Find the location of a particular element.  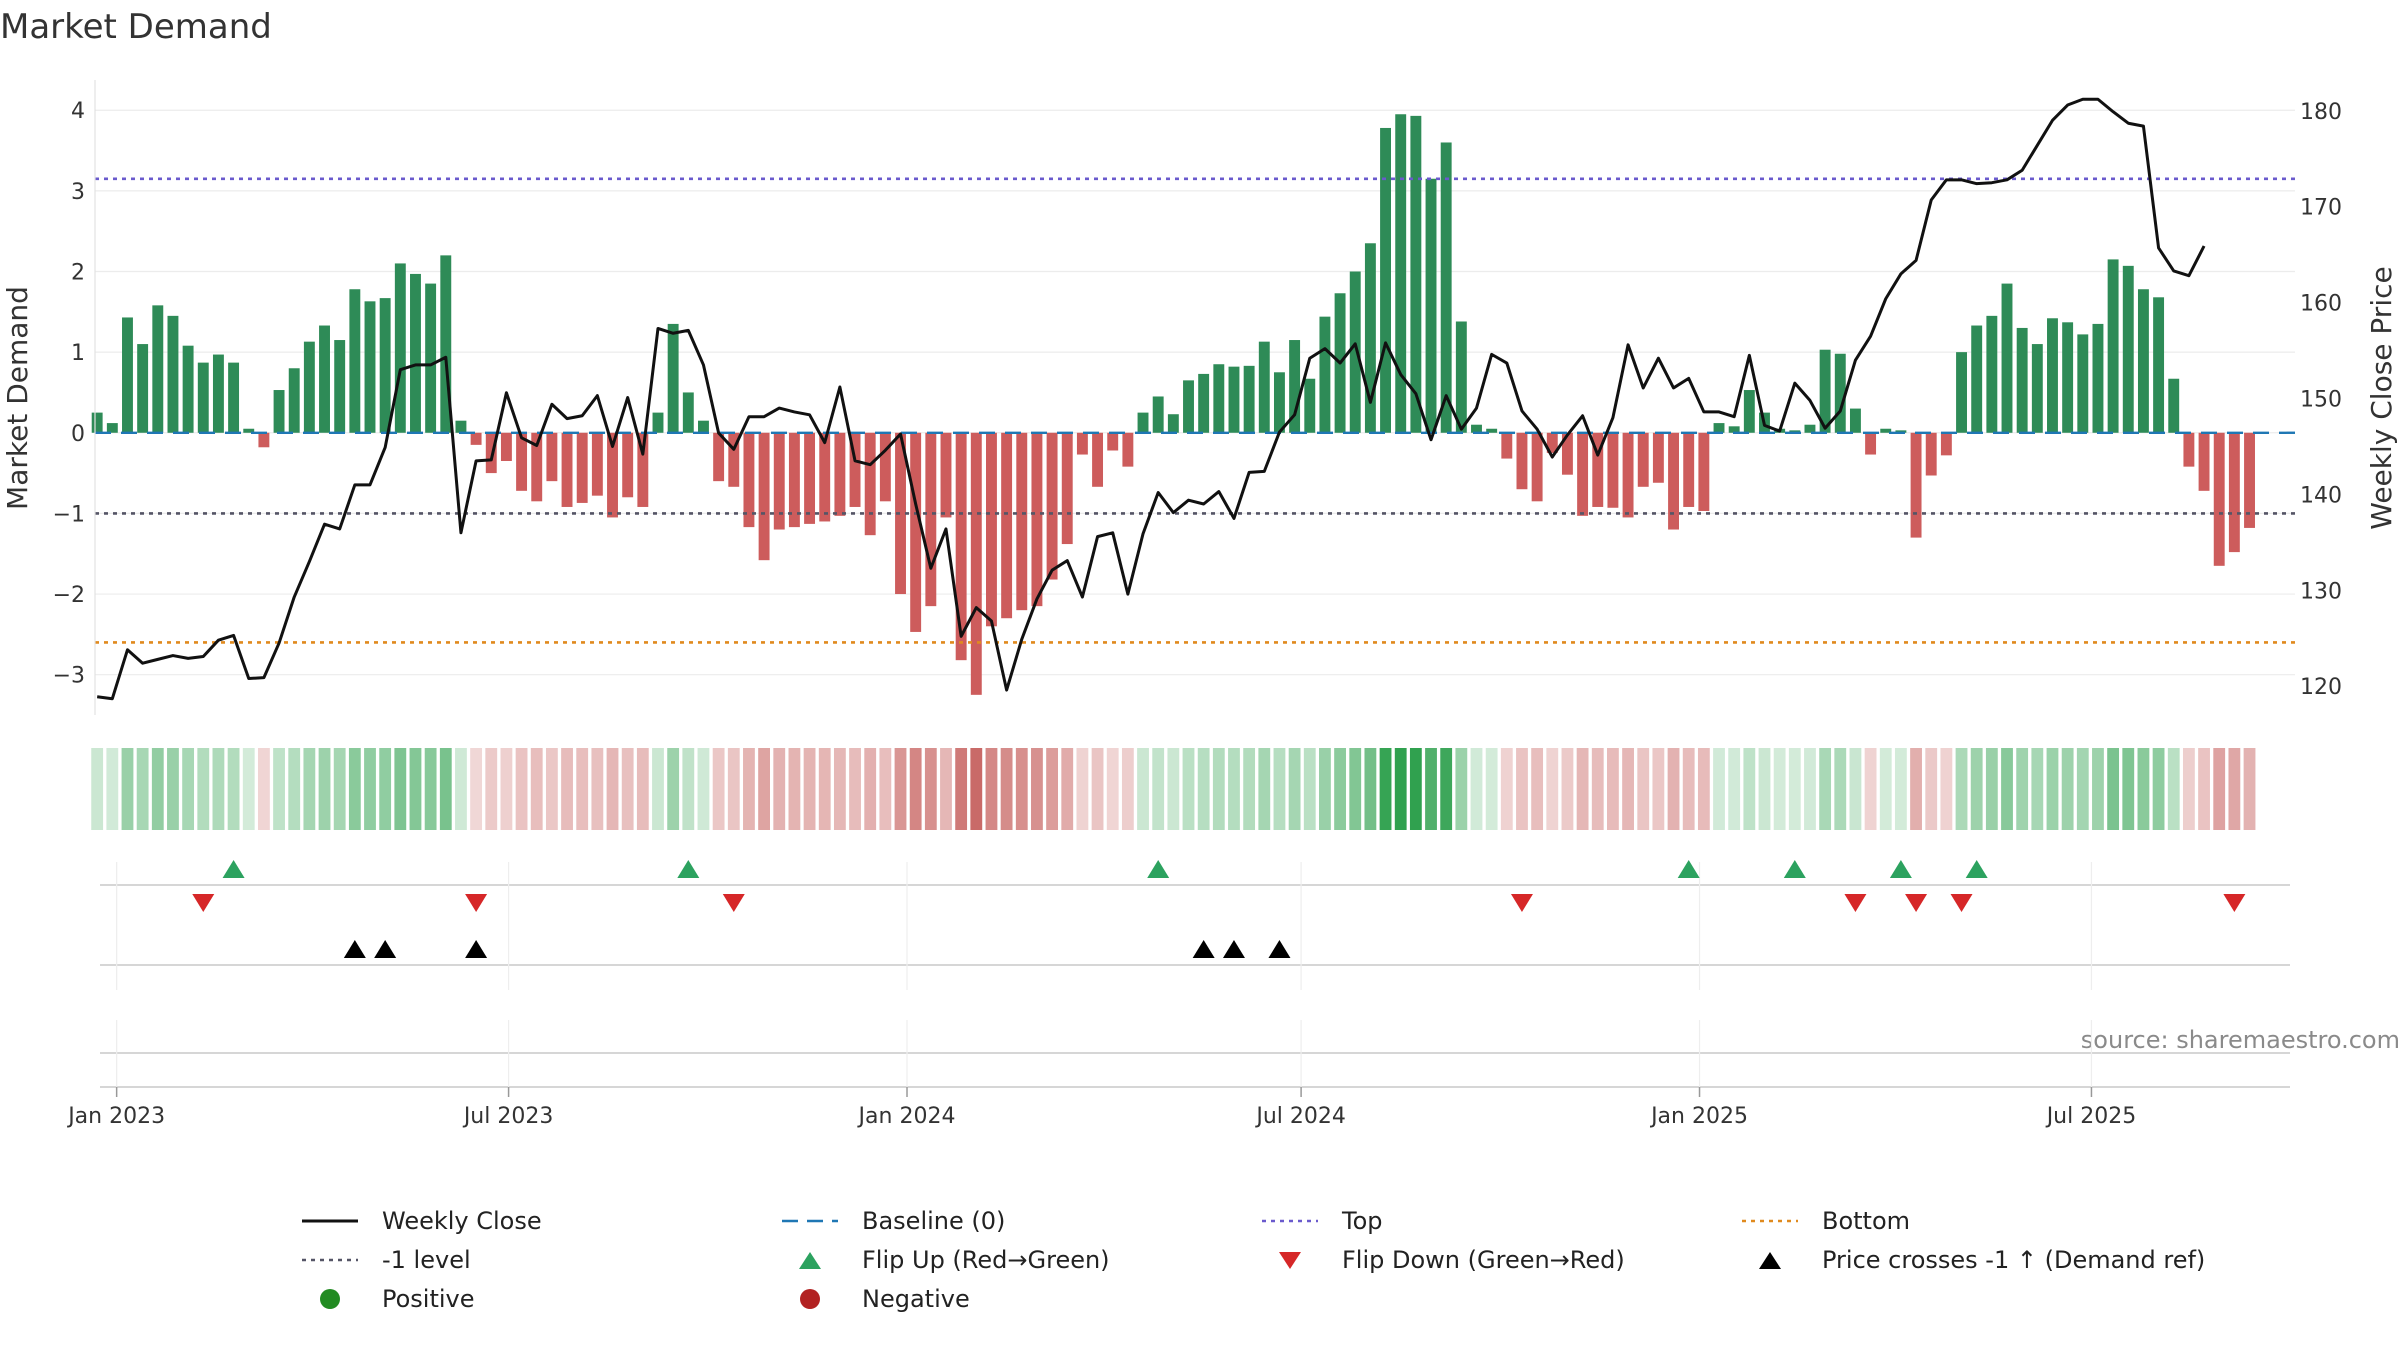

y-tick-right-label: 180 is located at coordinates (2321, 112).